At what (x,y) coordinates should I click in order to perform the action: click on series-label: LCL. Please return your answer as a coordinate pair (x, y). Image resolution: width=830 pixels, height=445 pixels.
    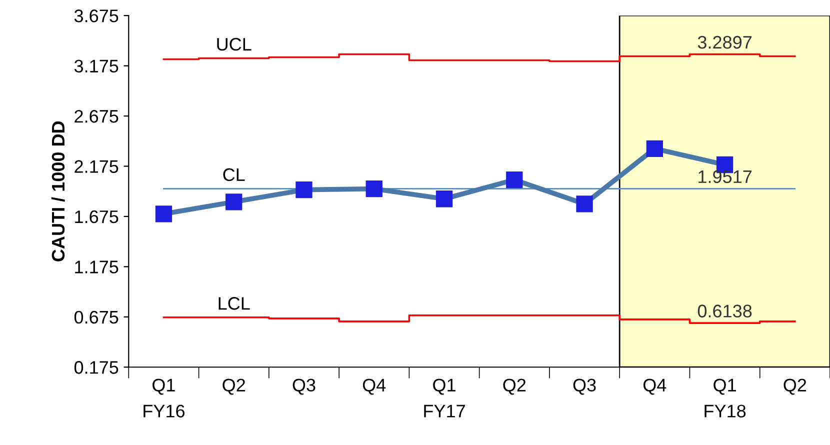
    Looking at the image, I should click on (234, 303).